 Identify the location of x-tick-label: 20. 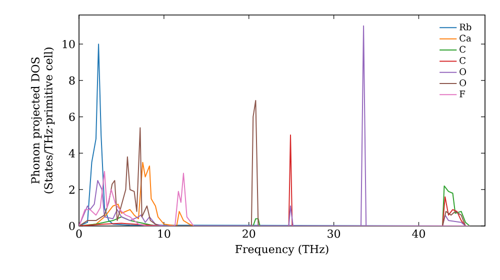
(249, 234).